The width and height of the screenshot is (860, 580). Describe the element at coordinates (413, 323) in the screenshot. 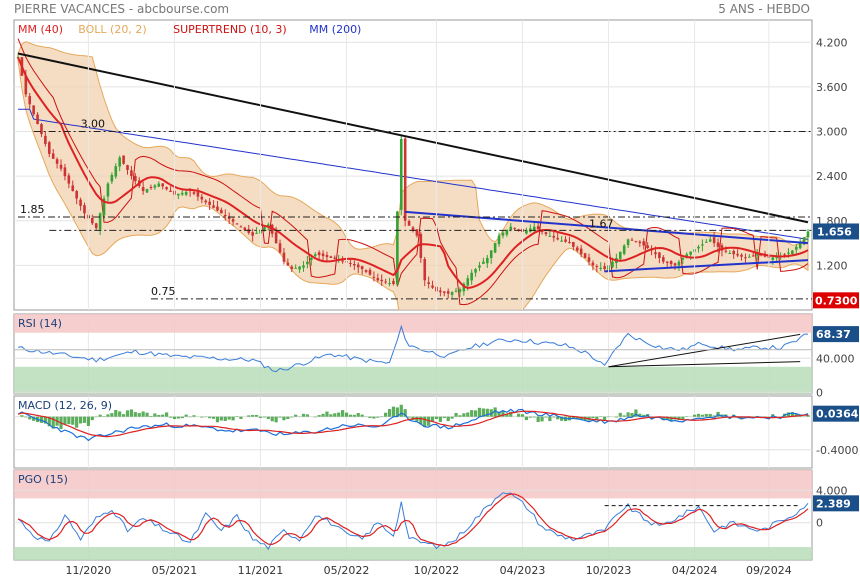

I see `rsi-overbought-zone` at that location.